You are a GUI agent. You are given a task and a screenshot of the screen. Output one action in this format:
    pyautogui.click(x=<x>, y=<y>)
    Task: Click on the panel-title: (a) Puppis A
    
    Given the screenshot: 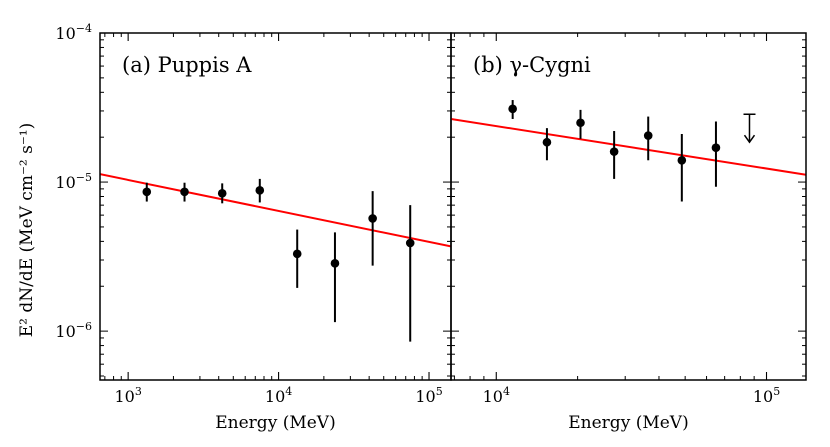 What is the action you would take?
    pyautogui.click(x=187, y=65)
    